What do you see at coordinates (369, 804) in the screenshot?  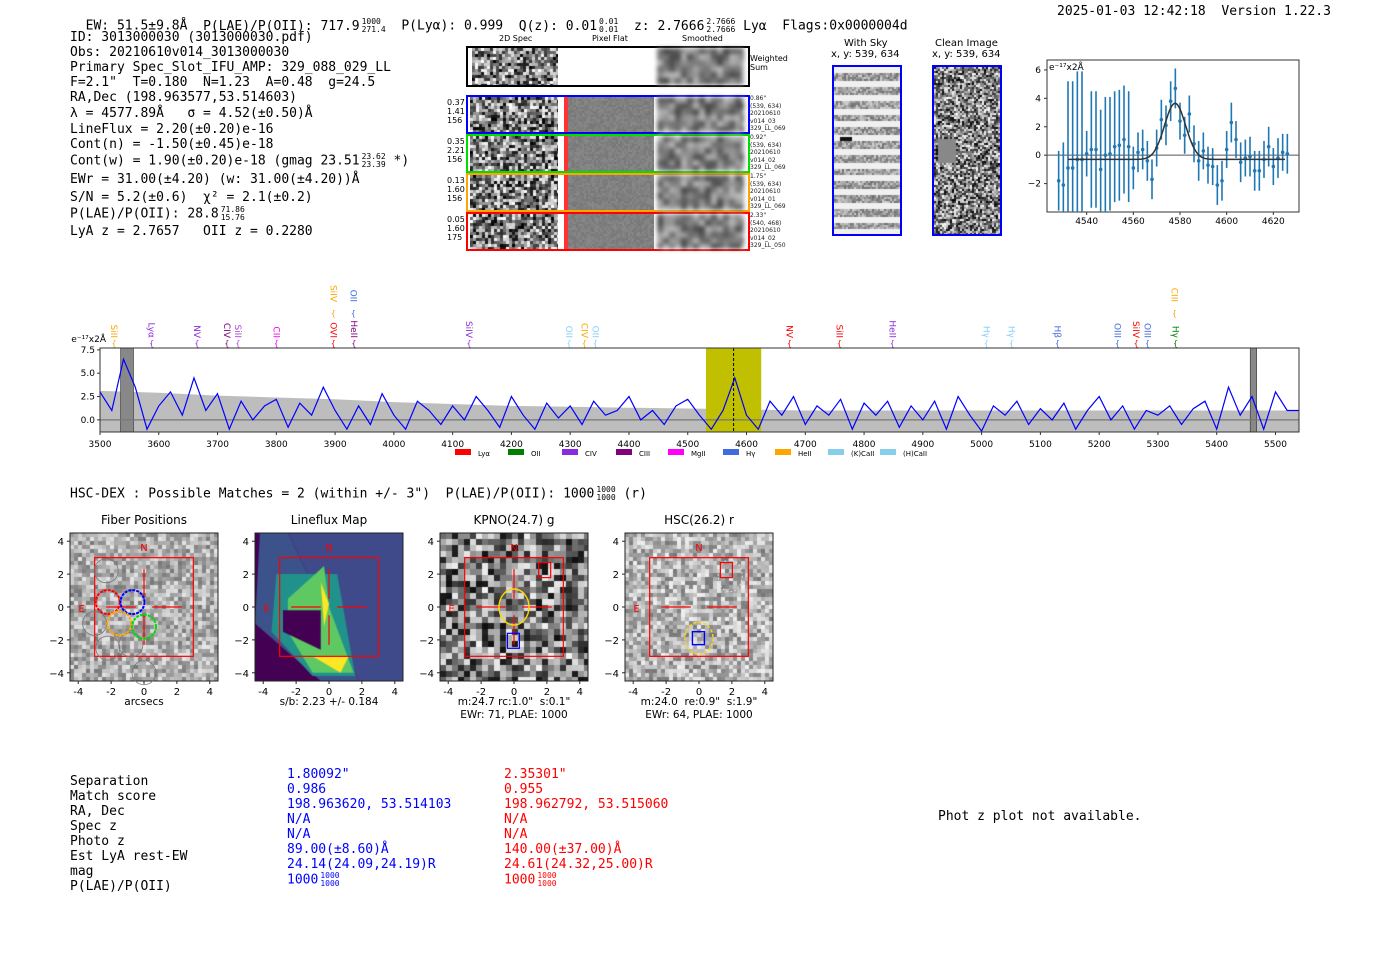 I see `match-value-blue: 198.963620, 53.514103` at bounding box center [369, 804].